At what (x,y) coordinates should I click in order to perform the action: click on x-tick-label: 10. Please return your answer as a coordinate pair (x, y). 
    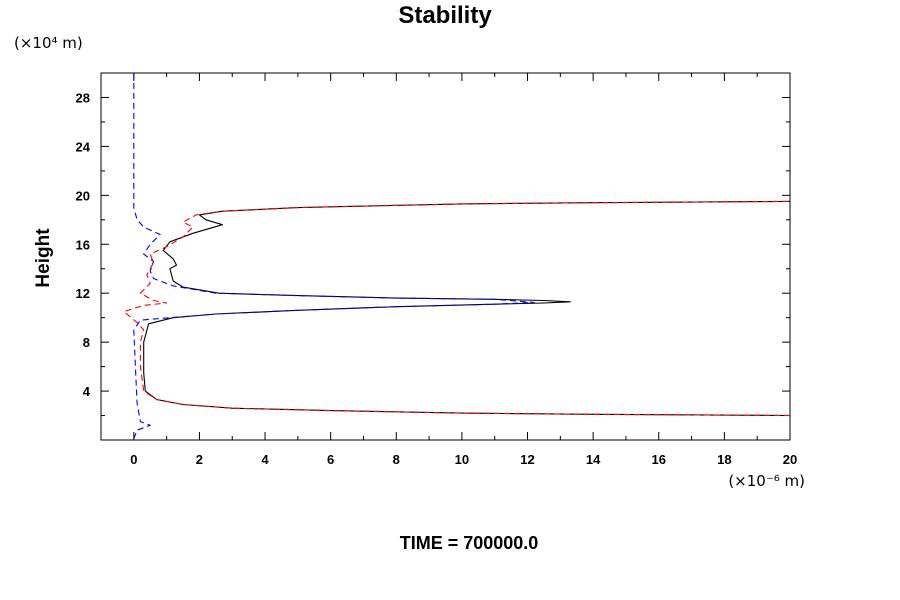
    Looking at the image, I should click on (462, 459).